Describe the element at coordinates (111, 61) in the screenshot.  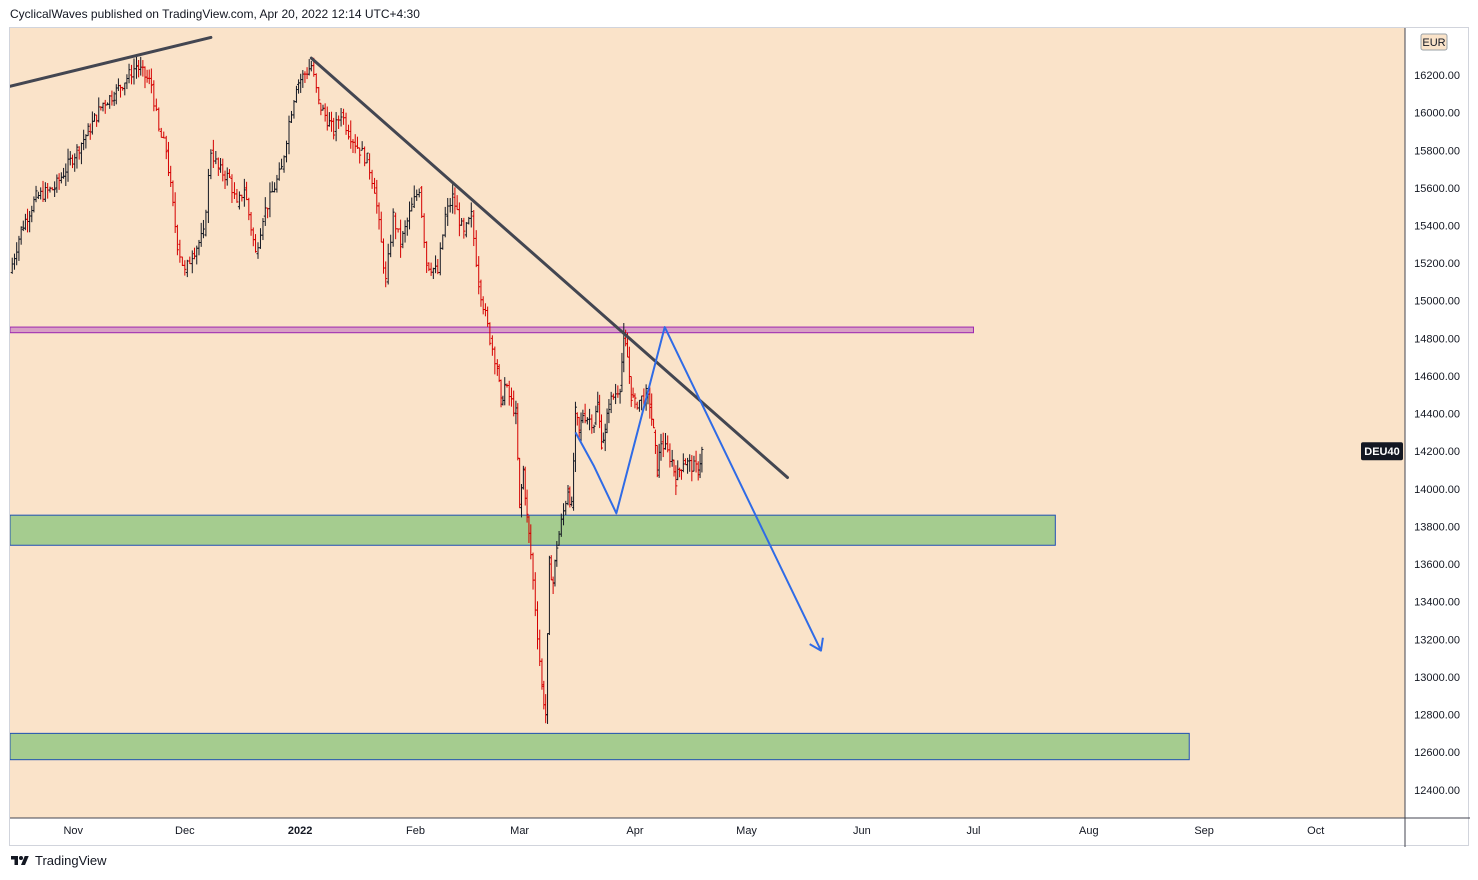
I see `trendline-upper` at that location.